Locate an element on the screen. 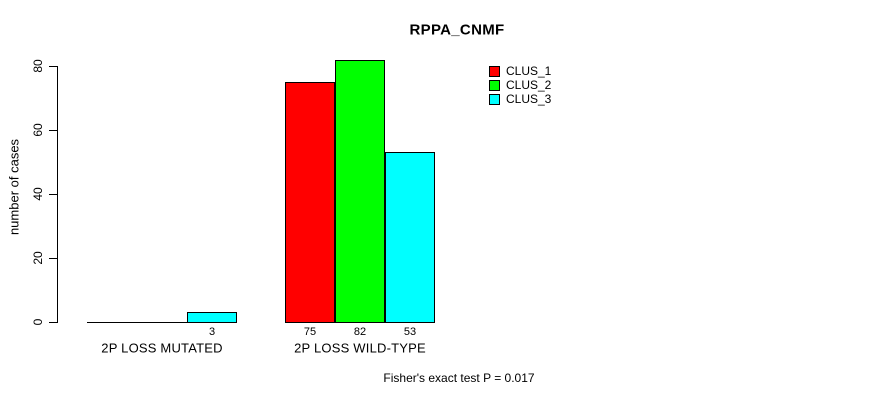  category-label: 2P LOSS MUTATED is located at coordinates (162, 348).